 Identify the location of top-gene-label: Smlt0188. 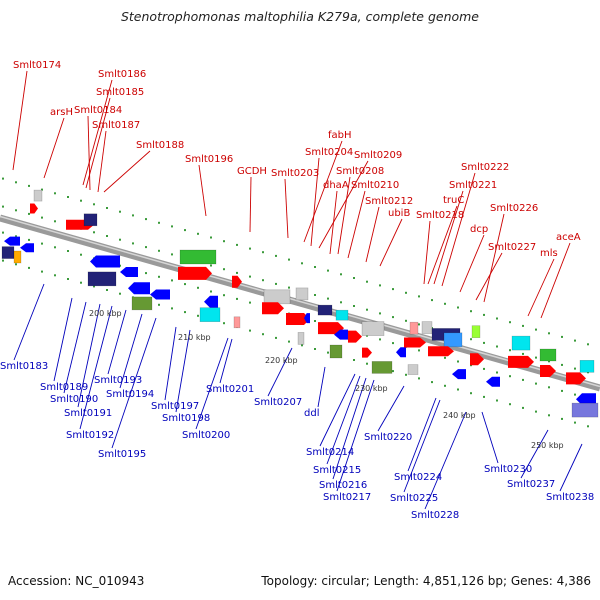
(160, 145).